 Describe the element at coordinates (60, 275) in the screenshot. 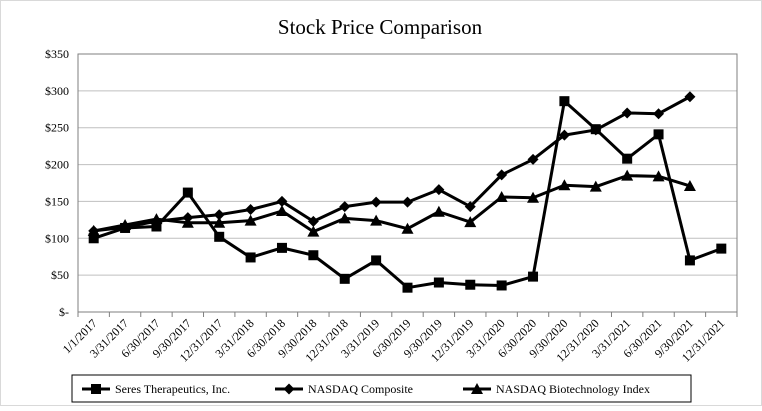

I see `y-tick-label: $50` at that location.